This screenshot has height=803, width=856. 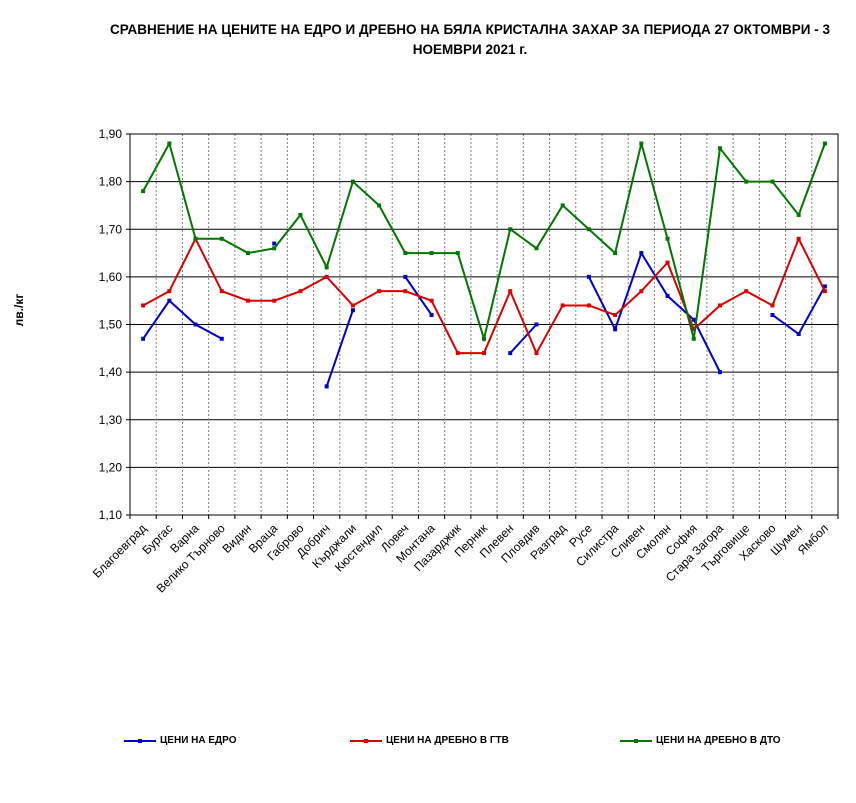 I want to click on y-tick-label: 1,10, so click(x=111, y=515).